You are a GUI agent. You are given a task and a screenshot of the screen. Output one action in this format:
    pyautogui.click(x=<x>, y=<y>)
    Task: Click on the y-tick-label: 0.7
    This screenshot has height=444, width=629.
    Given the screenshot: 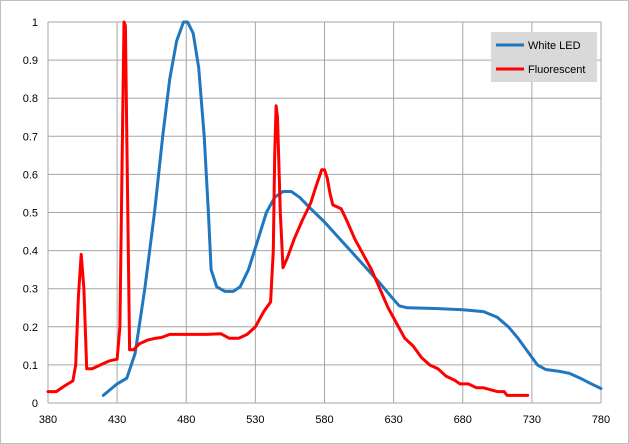 What is the action you would take?
    pyautogui.click(x=30, y=137)
    